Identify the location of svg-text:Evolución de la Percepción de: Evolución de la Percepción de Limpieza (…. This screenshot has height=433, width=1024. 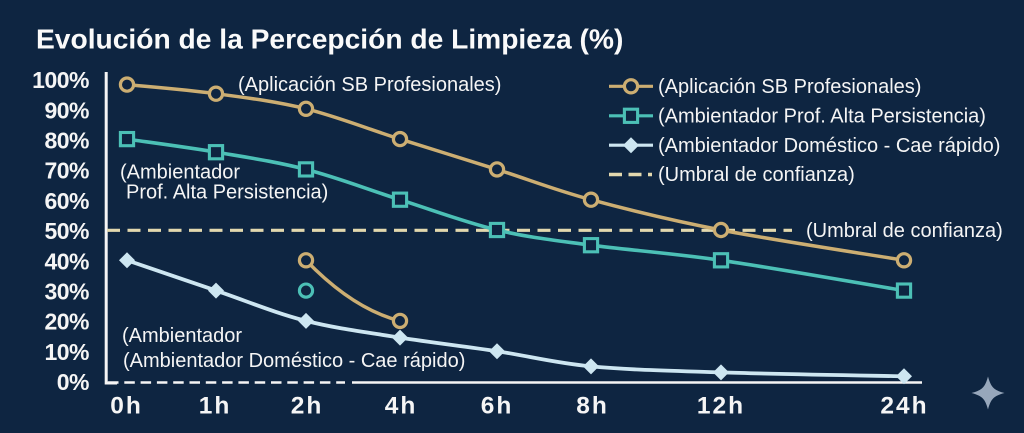
(329, 39).